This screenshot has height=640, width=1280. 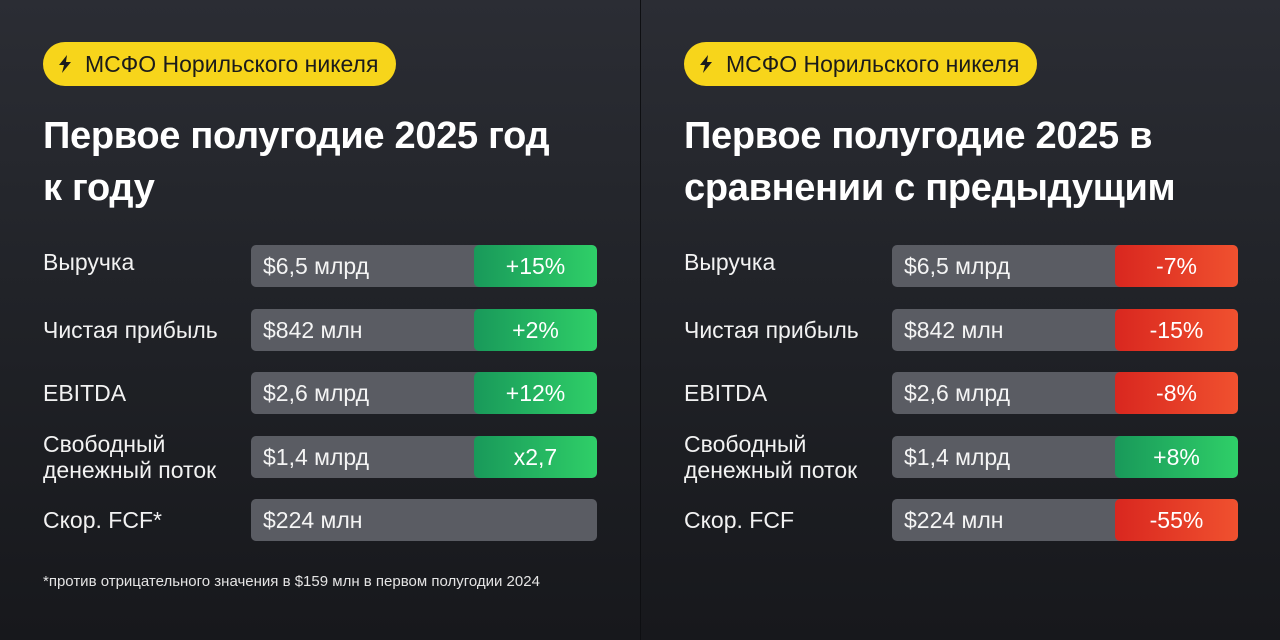 What do you see at coordinates (424, 266) in the screenshot?
I see `metric-bar: $6,5 млрд +15%` at bounding box center [424, 266].